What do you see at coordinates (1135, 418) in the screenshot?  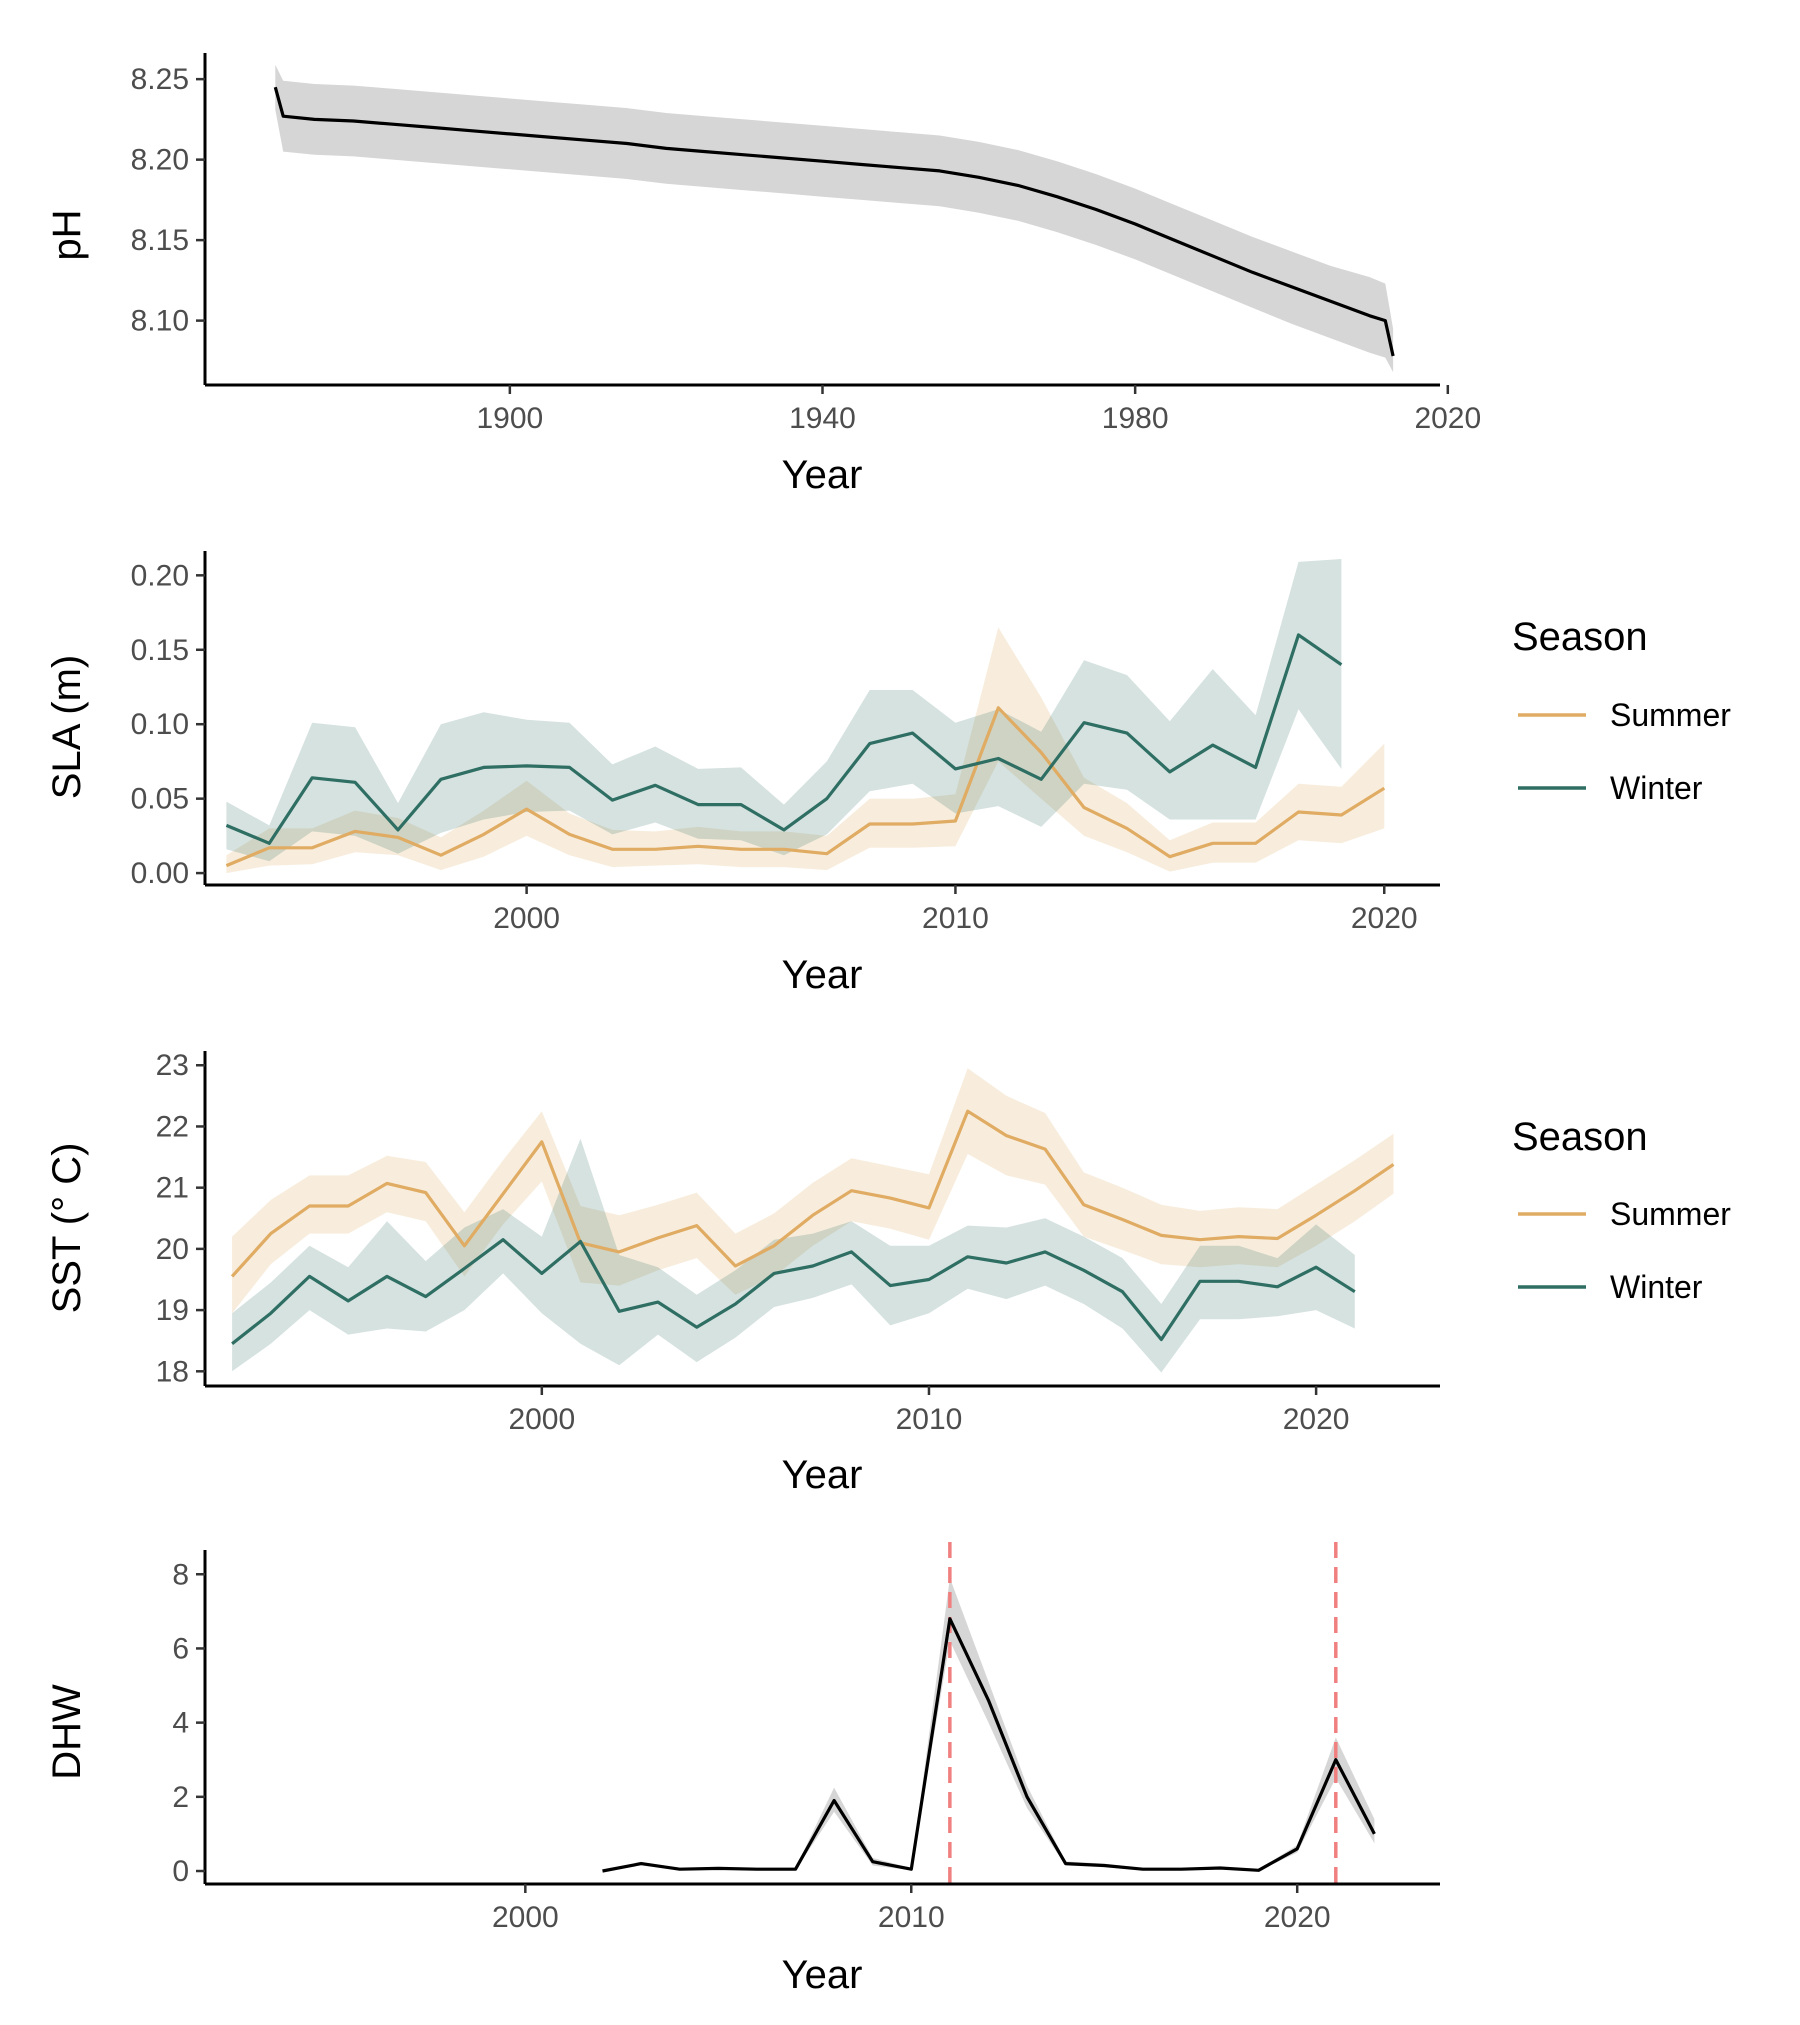 I see `ph-x-tick-label: 1980` at bounding box center [1135, 418].